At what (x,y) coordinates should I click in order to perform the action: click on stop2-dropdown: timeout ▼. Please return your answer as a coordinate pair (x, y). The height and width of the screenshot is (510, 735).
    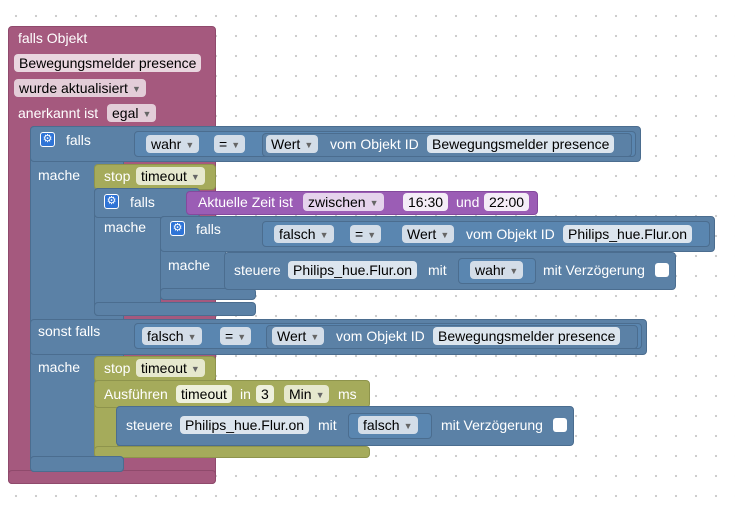
    Looking at the image, I should click on (170, 368).